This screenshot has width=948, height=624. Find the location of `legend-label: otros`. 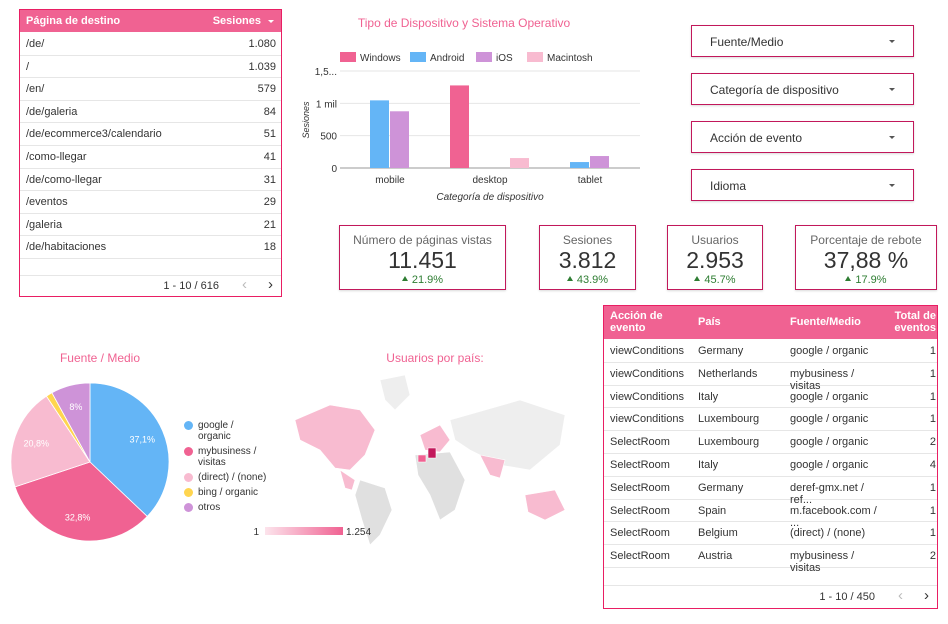

legend-label: otros is located at coordinates (209, 507).